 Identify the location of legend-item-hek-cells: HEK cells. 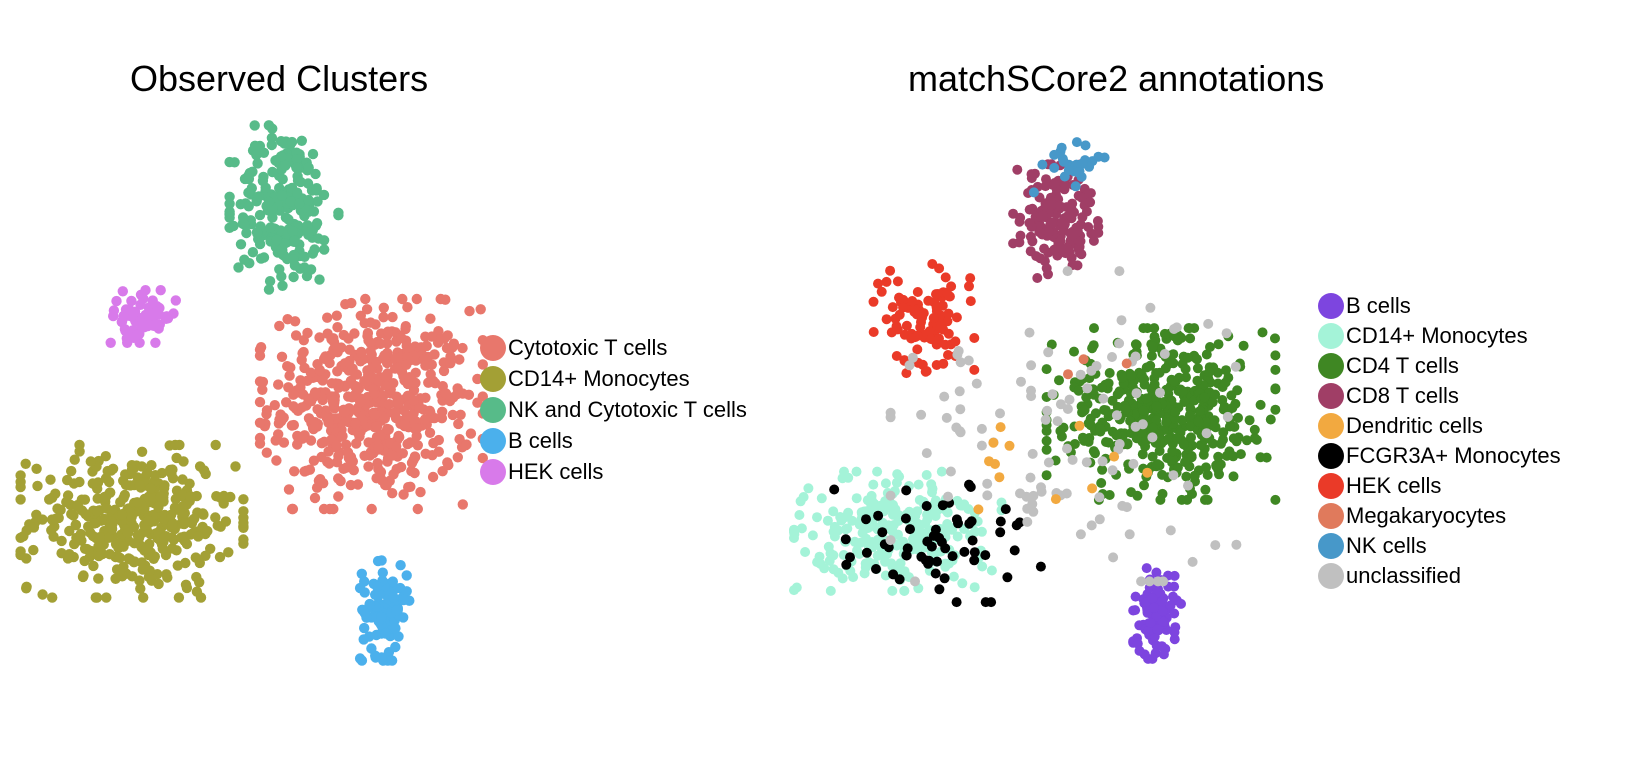
(613, 471).